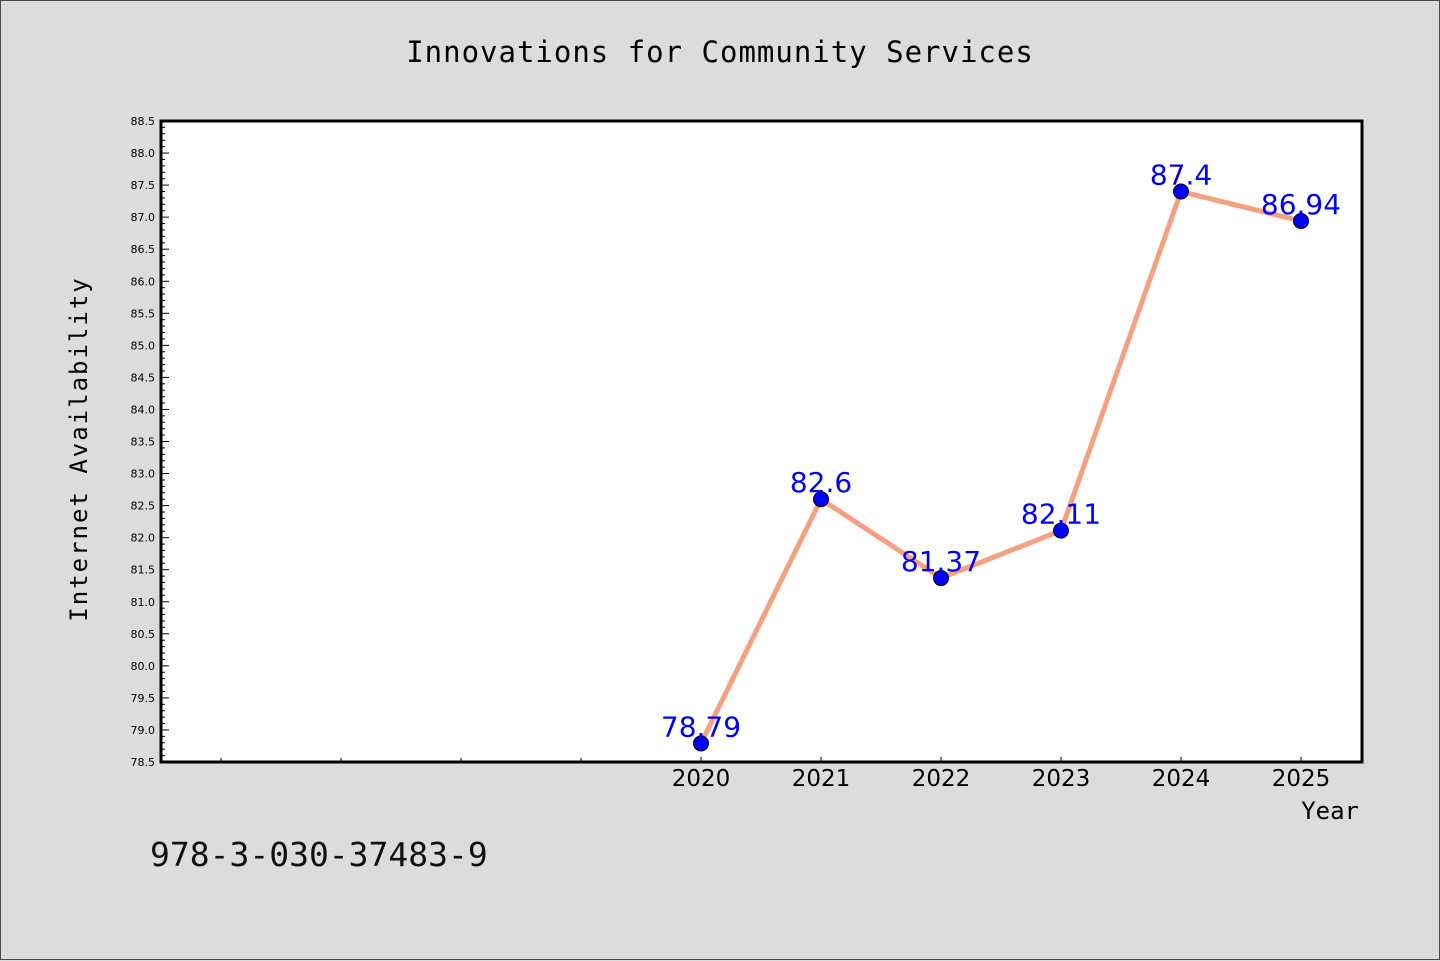  Describe the element at coordinates (143, 666) in the screenshot. I see `y-tick-label: 80.0` at that location.